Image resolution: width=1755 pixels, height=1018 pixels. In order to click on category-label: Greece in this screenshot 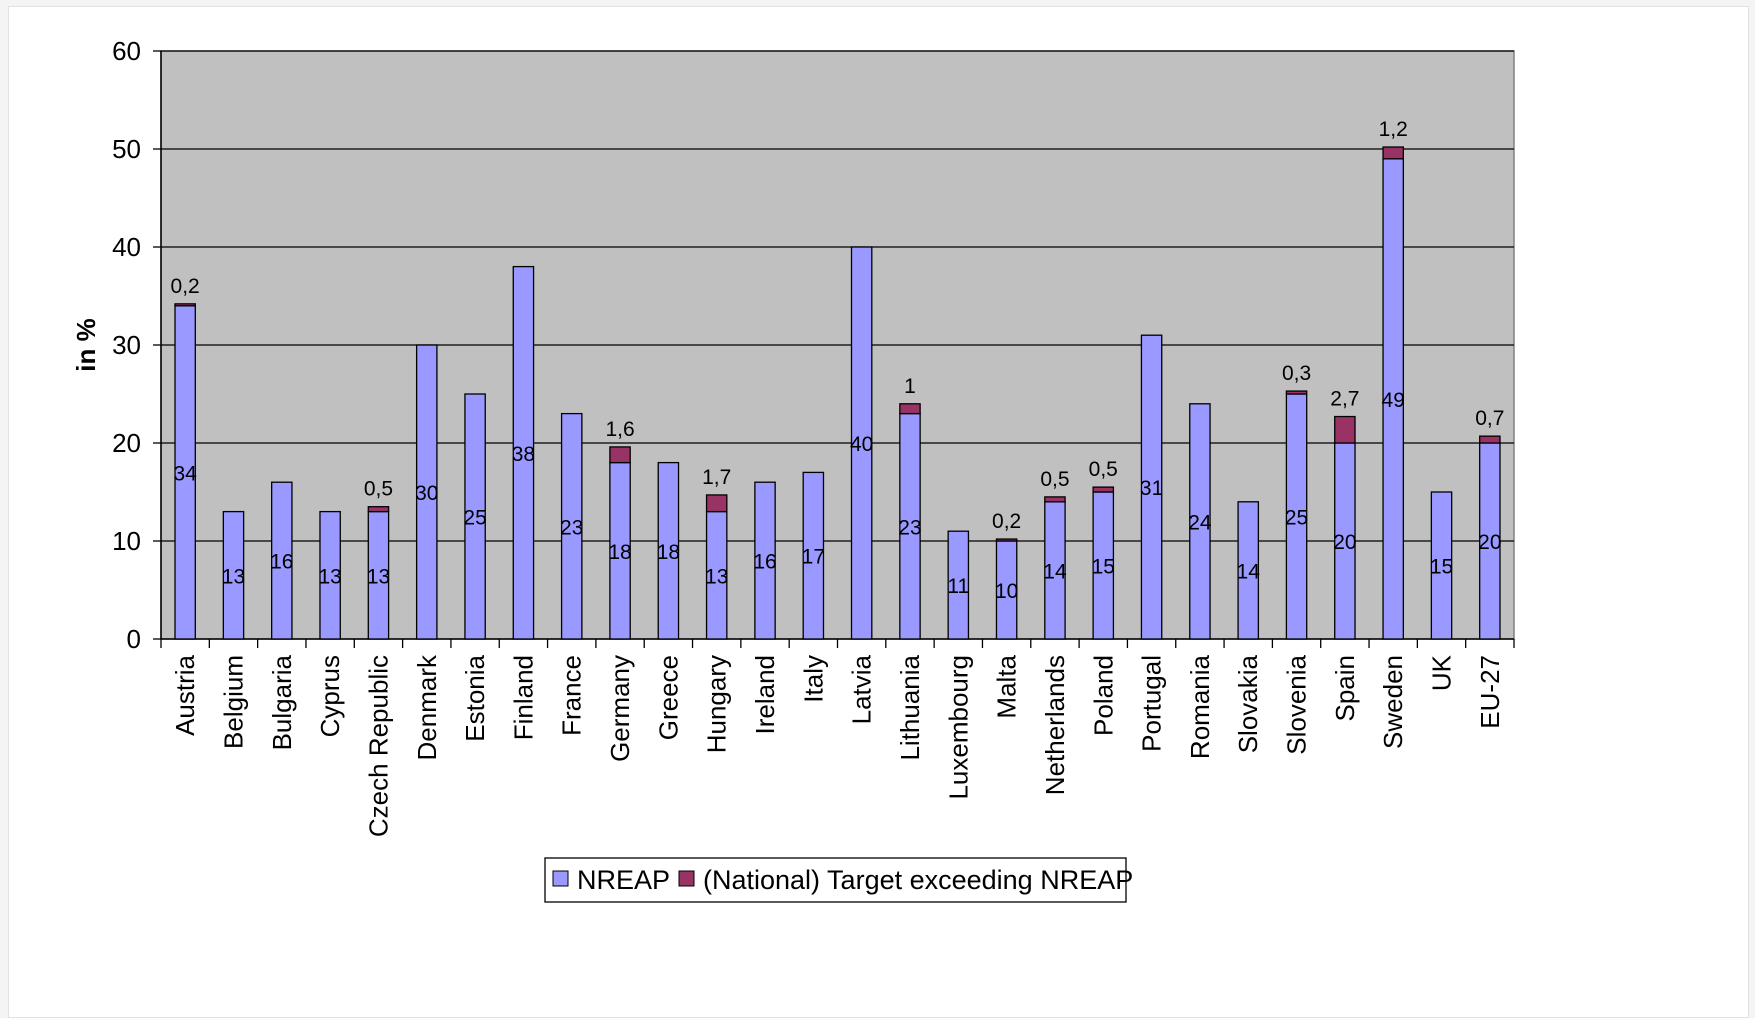, I will do `click(668, 697)`.